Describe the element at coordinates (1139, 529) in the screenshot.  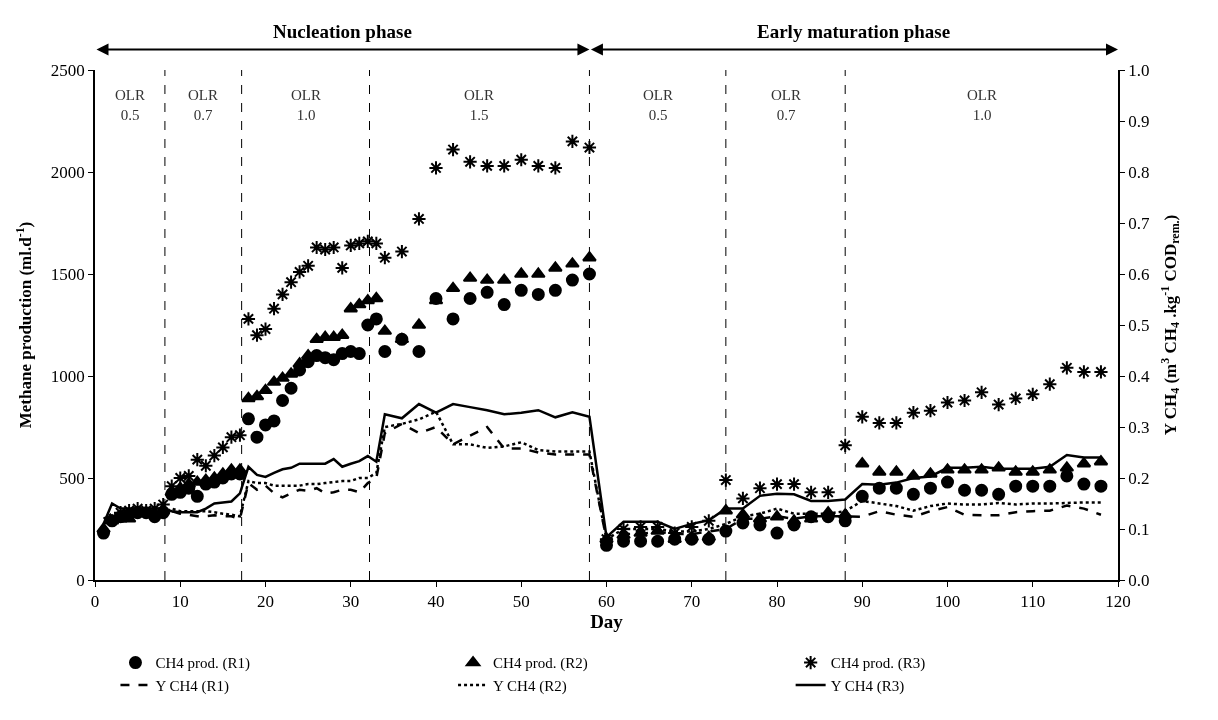
I see `y2-tick-label: 0.1` at that location.